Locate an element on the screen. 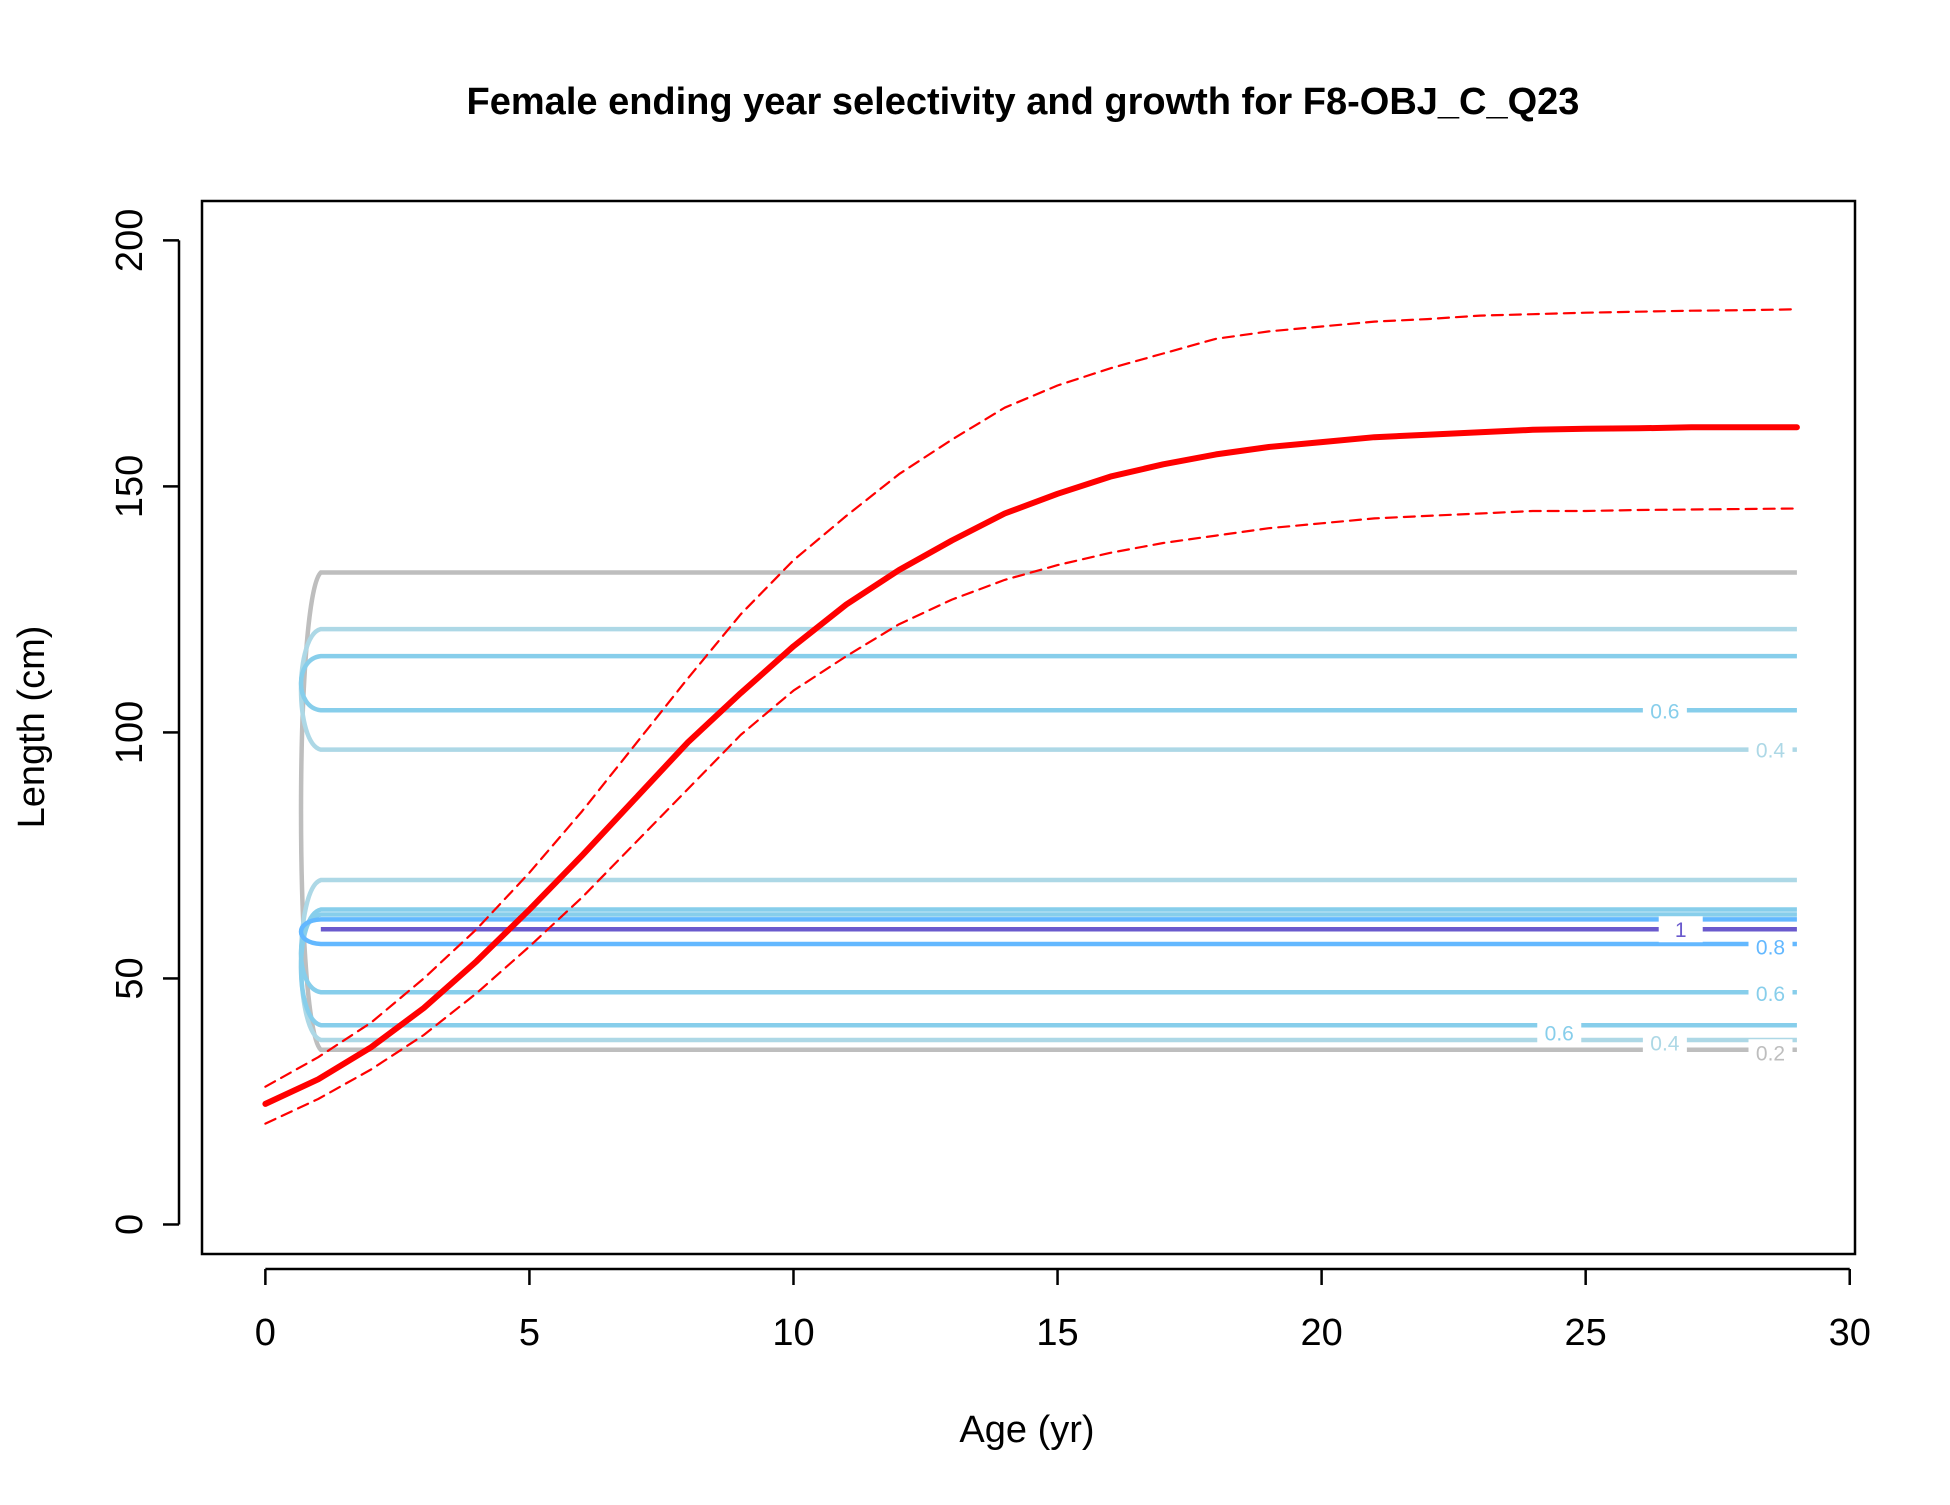 The image size is (1950, 1505). contour-label: 0.2 is located at coordinates (1770, 1053).